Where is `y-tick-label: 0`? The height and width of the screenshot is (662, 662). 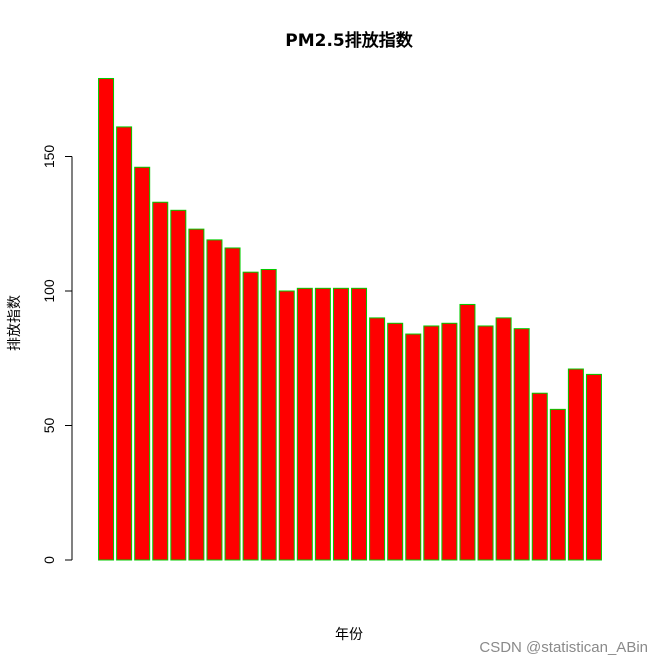 y-tick-label: 0 is located at coordinates (49, 560).